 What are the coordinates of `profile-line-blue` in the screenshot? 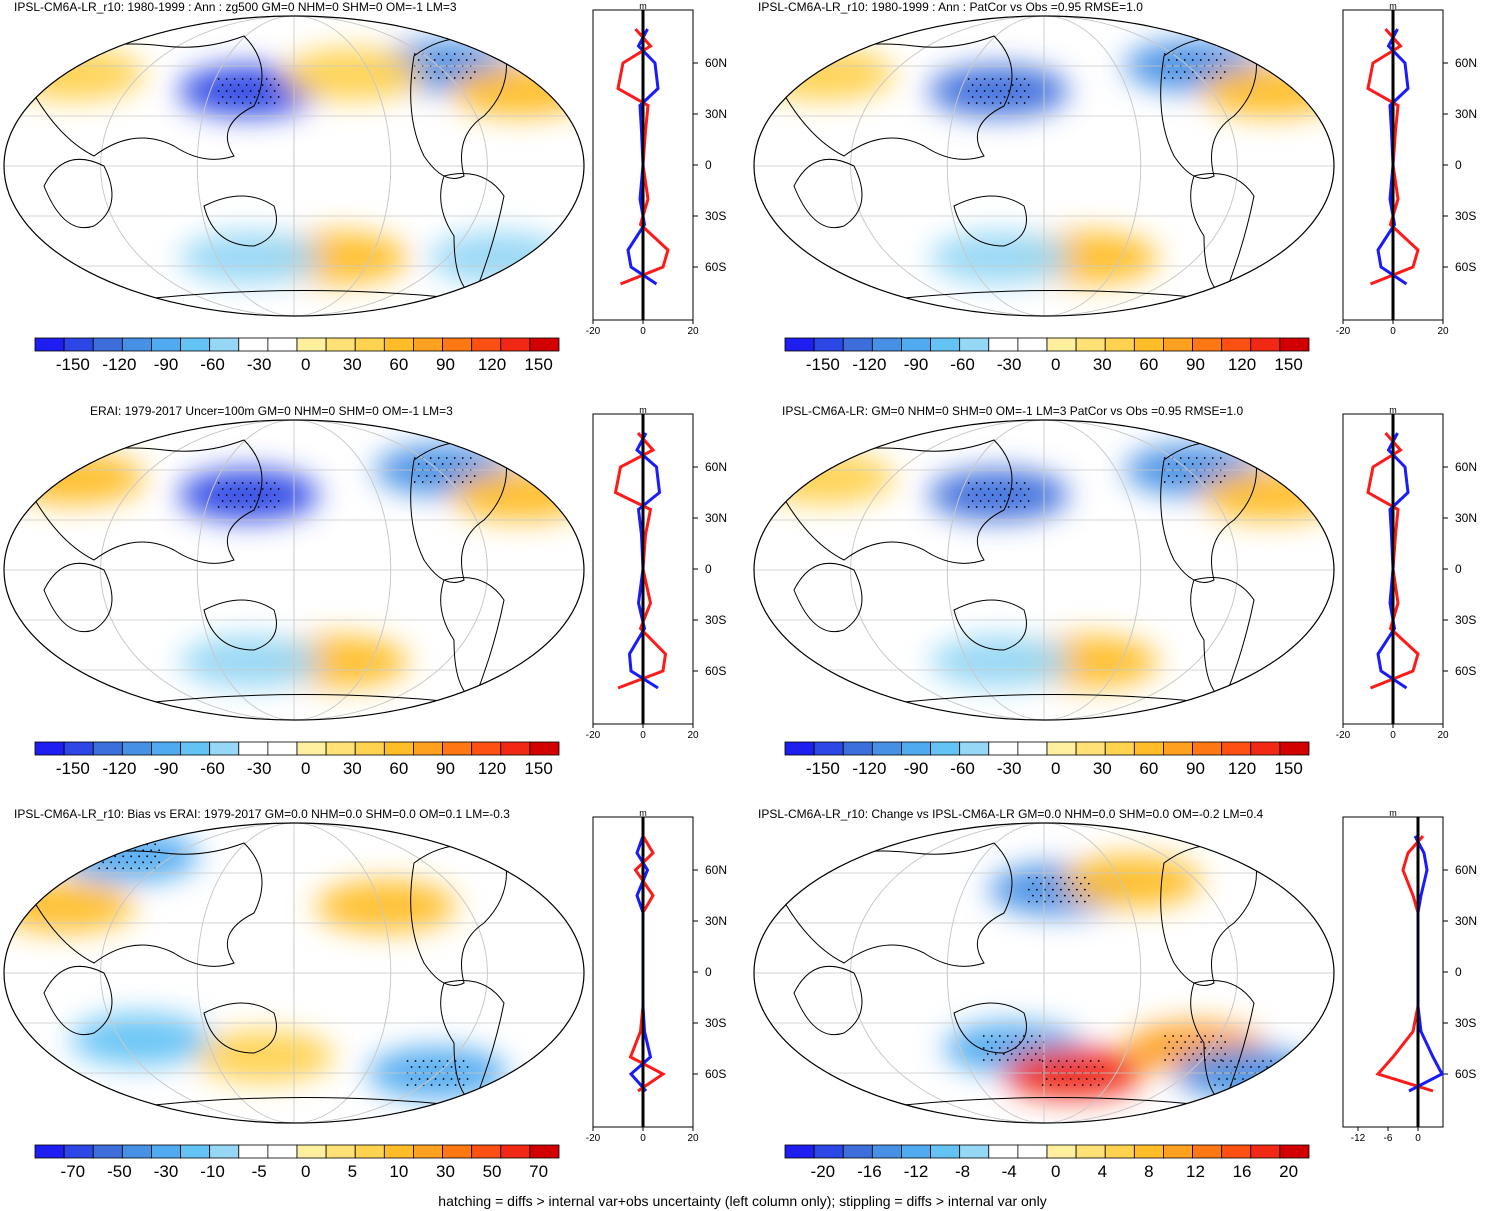 It's located at (640, 963).